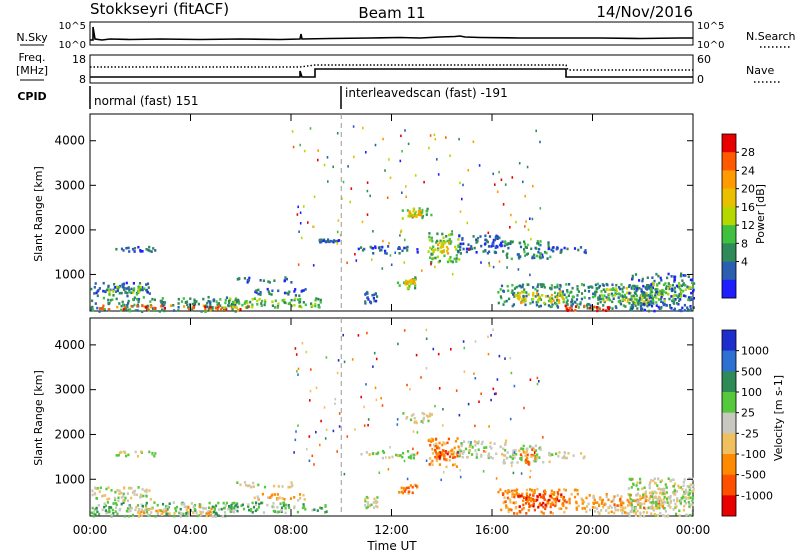 The height and width of the screenshot is (554, 800). What do you see at coordinates (417, 418) in the screenshot?
I see `velocity-scatter-patch` at bounding box center [417, 418].